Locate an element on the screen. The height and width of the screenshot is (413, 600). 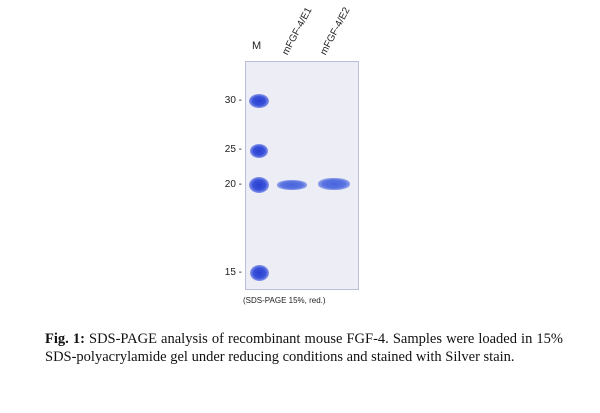
marker-lane-label: M is located at coordinates (257, 46).